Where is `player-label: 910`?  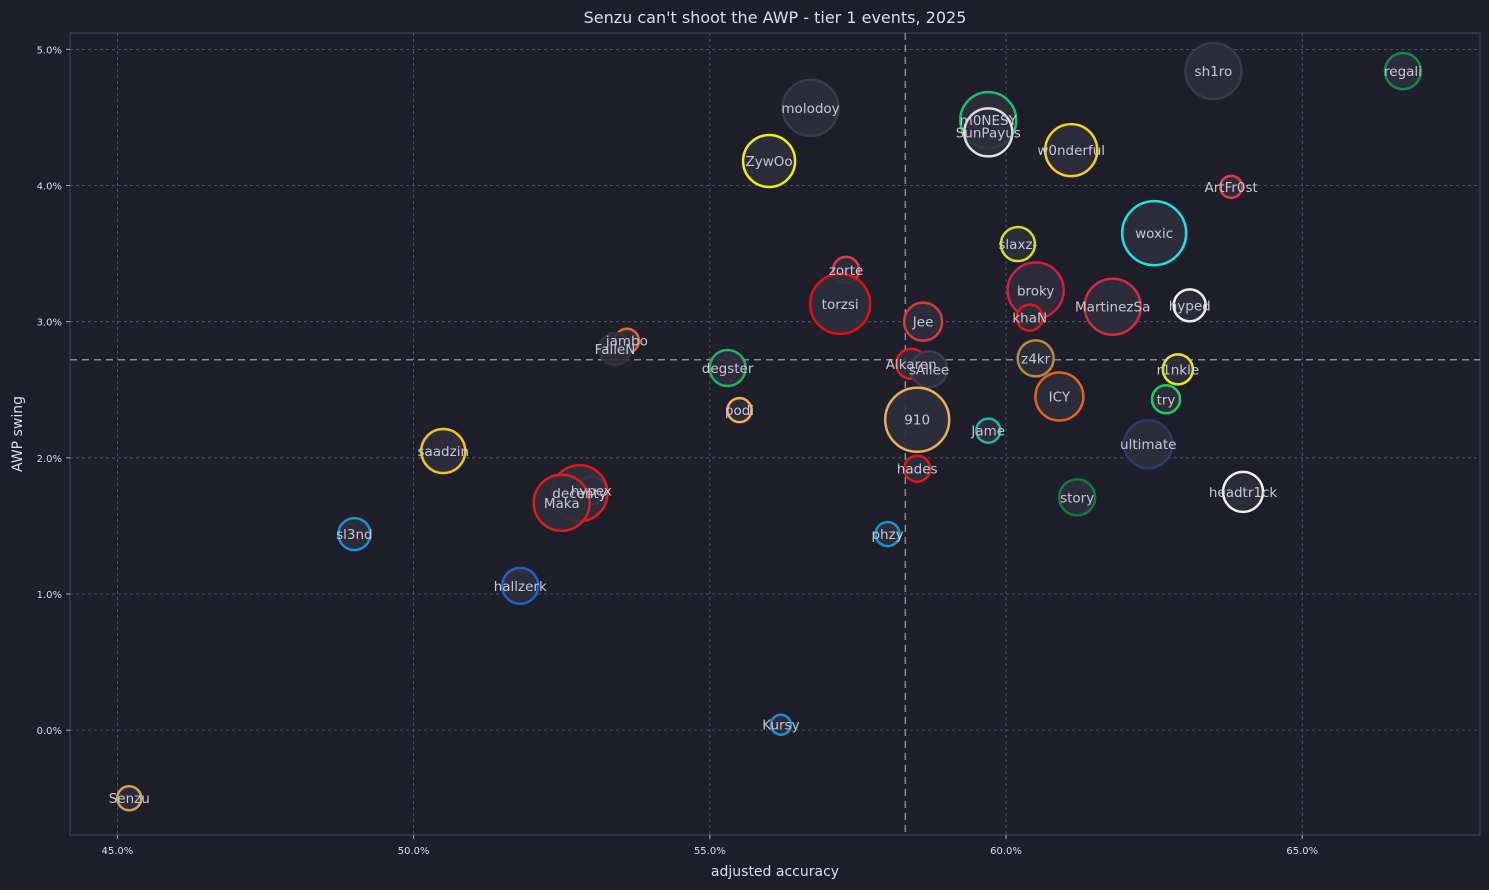 player-label: 910 is located at coordinates (917, 421).